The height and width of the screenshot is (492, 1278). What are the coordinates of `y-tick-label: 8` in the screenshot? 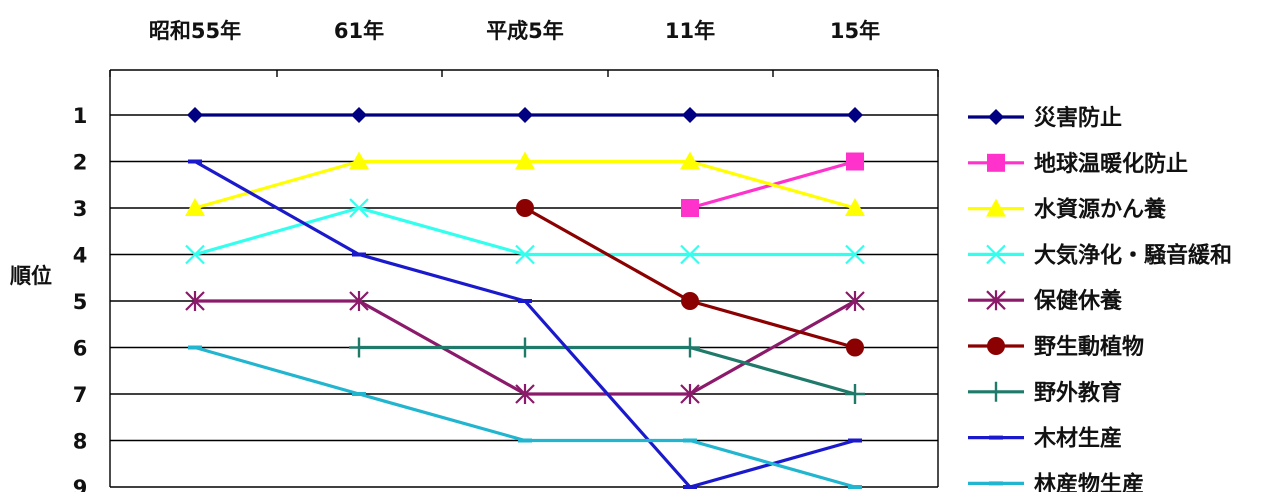 It's located at (80, 442).